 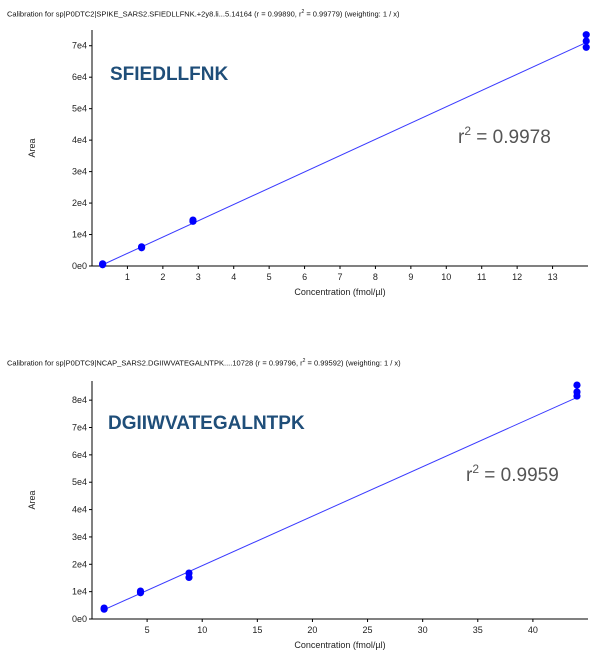 What do you see at coordinates (257, 630) in the screenshot?
I see `x-tick-label: 15` at bounding box center [257, 630].